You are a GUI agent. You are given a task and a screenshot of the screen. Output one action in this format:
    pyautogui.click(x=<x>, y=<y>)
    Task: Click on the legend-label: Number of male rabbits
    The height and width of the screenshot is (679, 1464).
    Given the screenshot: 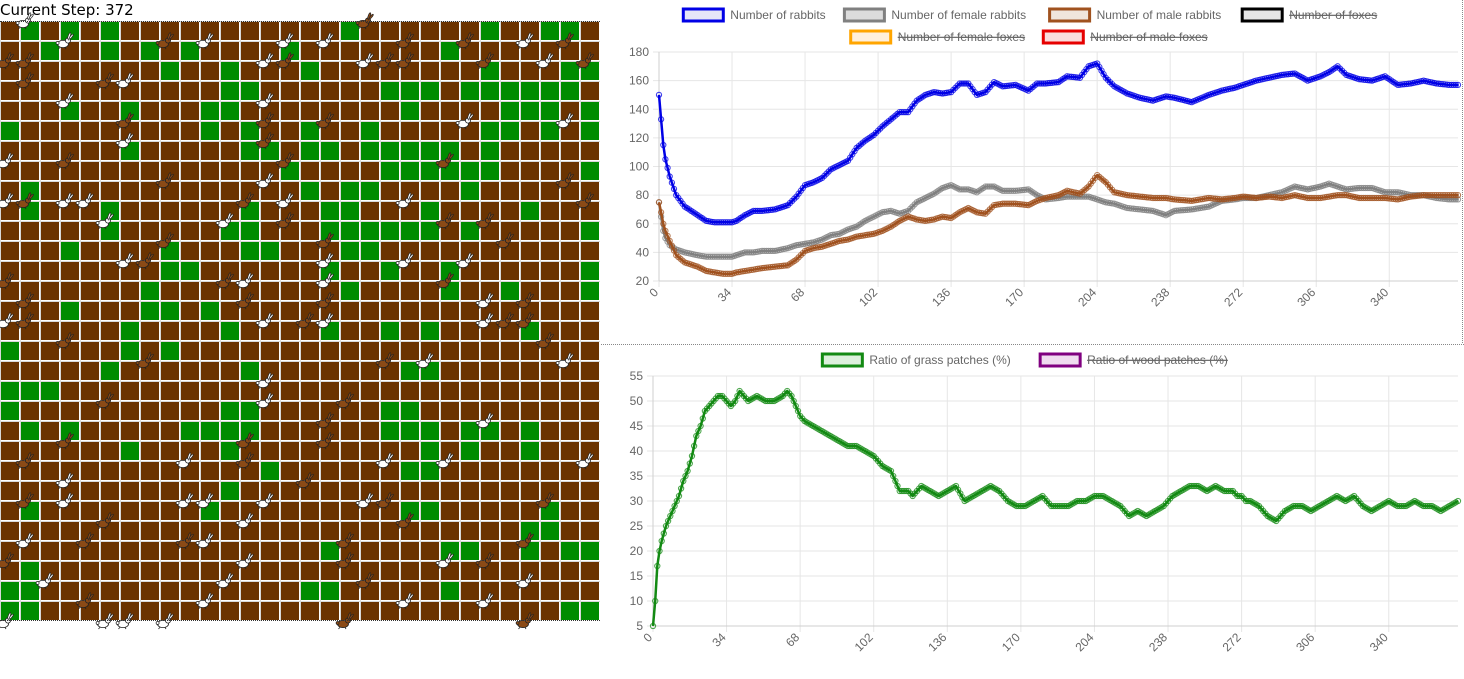 What is the action you would take?
    pyautogui.click(x=1159, y=15)
    